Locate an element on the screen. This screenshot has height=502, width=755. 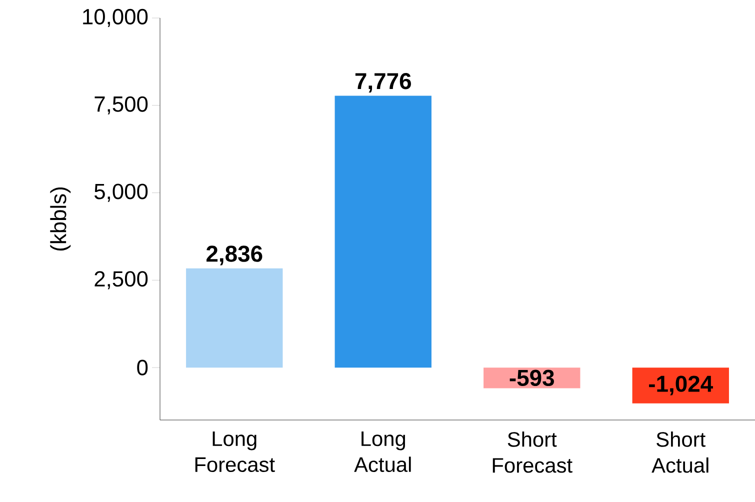
data-label: -593 is located at coordinates (532, 378).